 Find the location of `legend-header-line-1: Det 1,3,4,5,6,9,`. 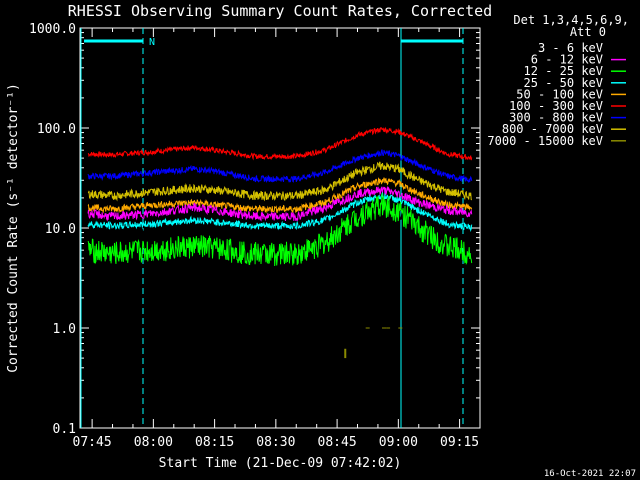

legend-header-line-1: Det 1,3,4,5,6,9, is located at coordinates (571, 20).